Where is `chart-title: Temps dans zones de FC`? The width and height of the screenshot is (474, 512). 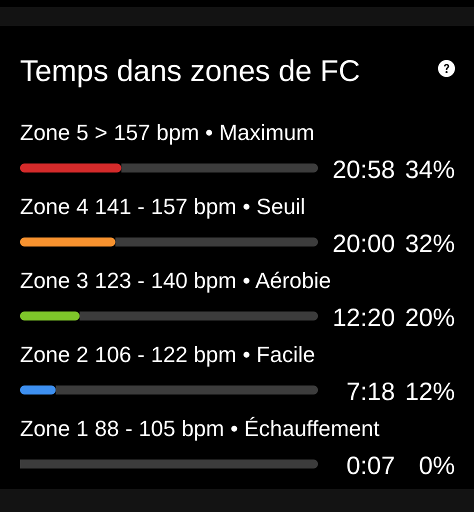
chart-title: Temps dans zones de FC is located at coordinates (190, 71).